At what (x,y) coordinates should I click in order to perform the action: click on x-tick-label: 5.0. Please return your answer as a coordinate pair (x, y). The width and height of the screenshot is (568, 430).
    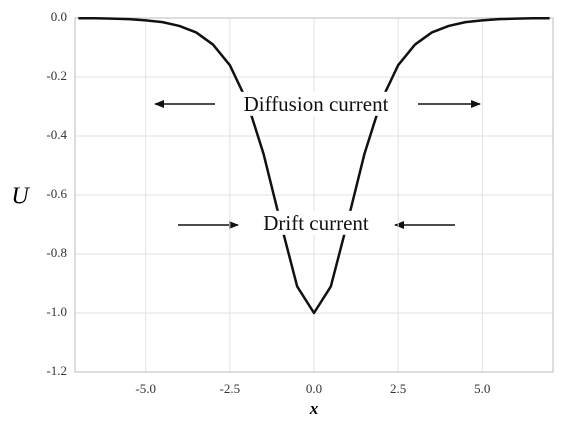
    Looking at the image, I should click on (482, 388).